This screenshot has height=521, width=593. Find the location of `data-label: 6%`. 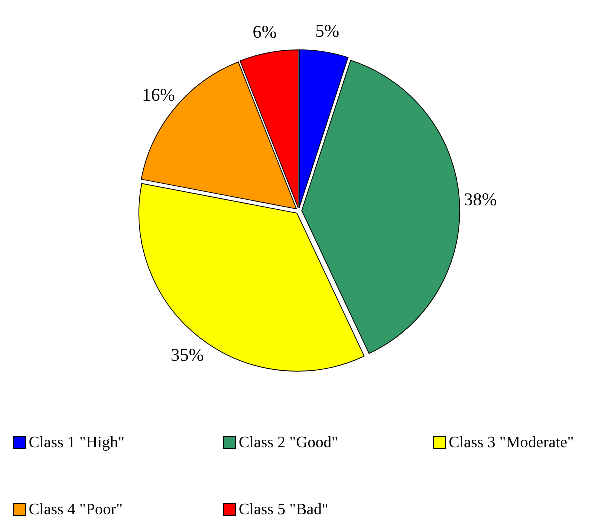

data-label: 6% is located at coordinates (264, 32).